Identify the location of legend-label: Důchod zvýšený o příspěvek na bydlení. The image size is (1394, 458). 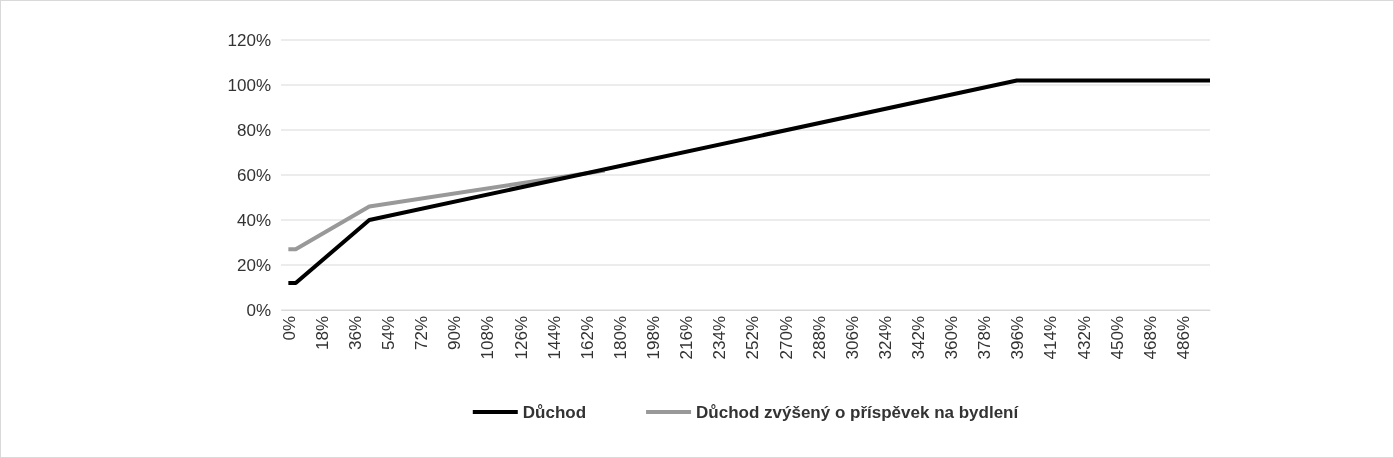
(858, 412).